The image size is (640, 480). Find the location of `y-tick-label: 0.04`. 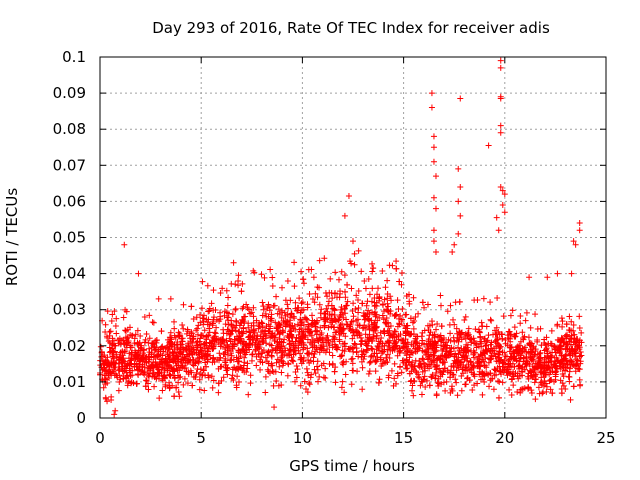

y-tick-label: 0.04 is located at coordinates (69, 274).